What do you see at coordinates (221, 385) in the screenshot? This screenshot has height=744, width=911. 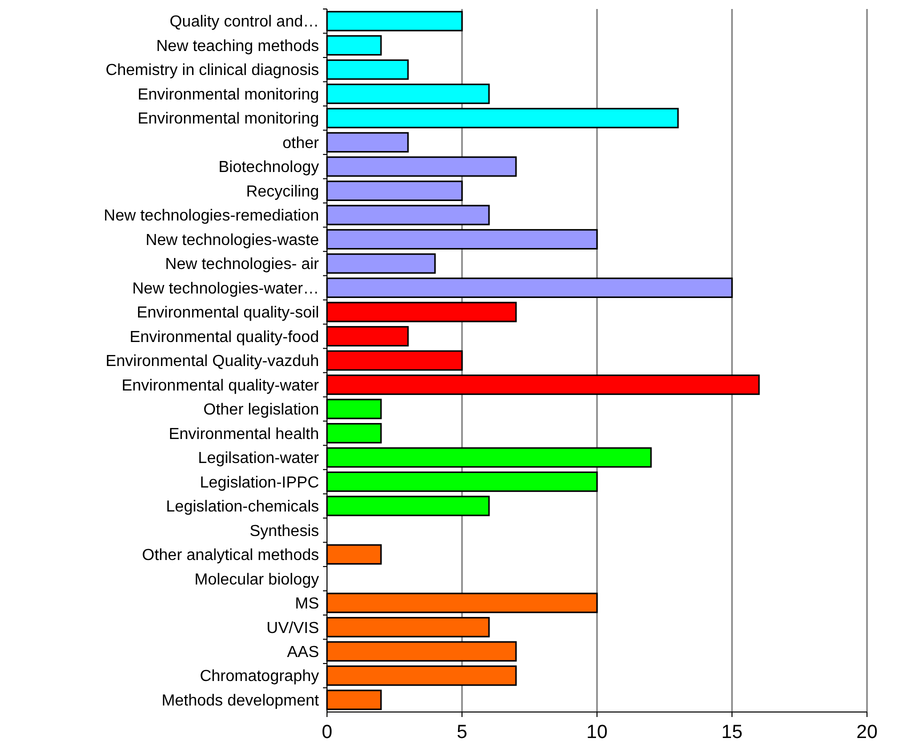 I see `y-tick-label: Environmental quality-water` at bounding box center [221, 385].